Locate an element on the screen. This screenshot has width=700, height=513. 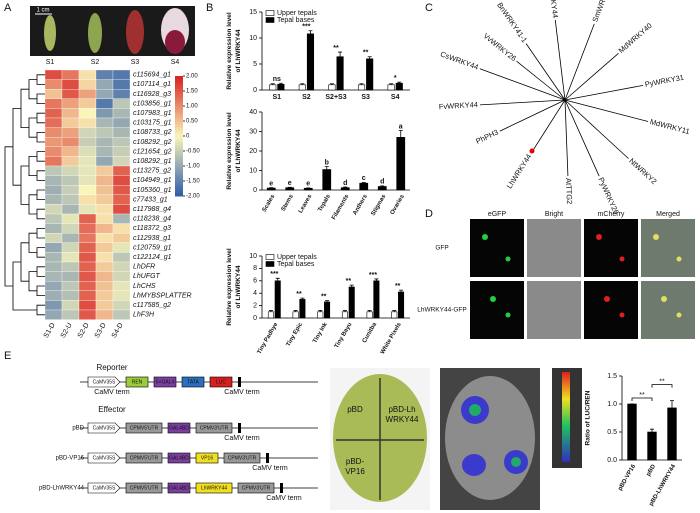
row-label: LhWRKY44-GFP is located at coordinates (442, 310).